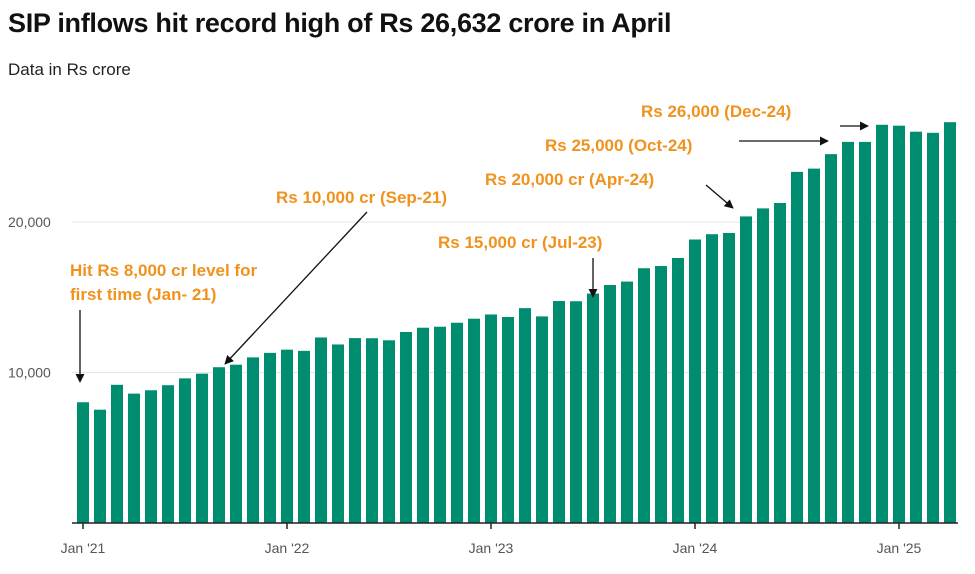 The image size is (975, 574). Describe the element at coordinates (899, 548) in the screenshot. I see `x-tick-label: Jan '25` at that location.